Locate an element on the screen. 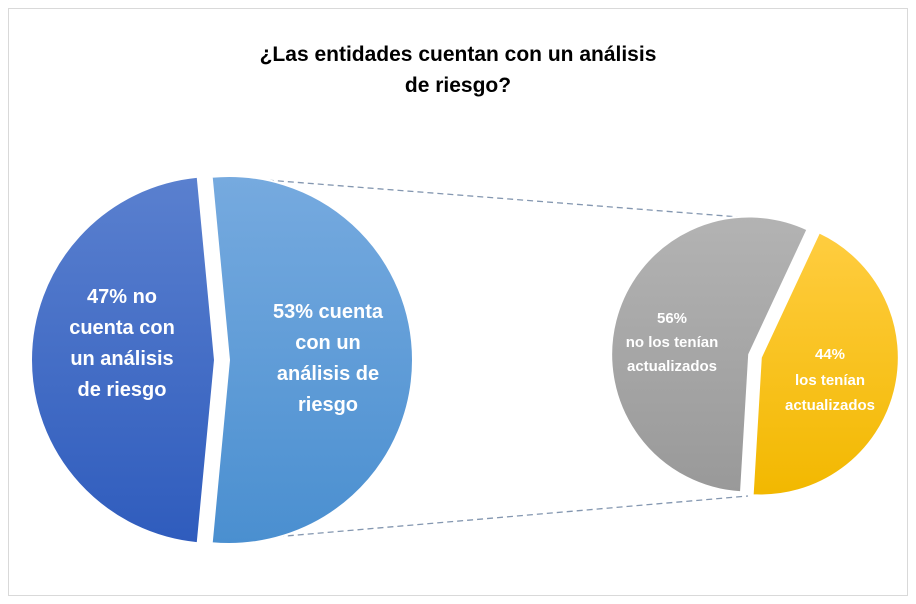 The height and width of the screenshot is (604, 916). data-label: 47% no cuenta con un análisis de riesgo is located at coordinates (122, 343).